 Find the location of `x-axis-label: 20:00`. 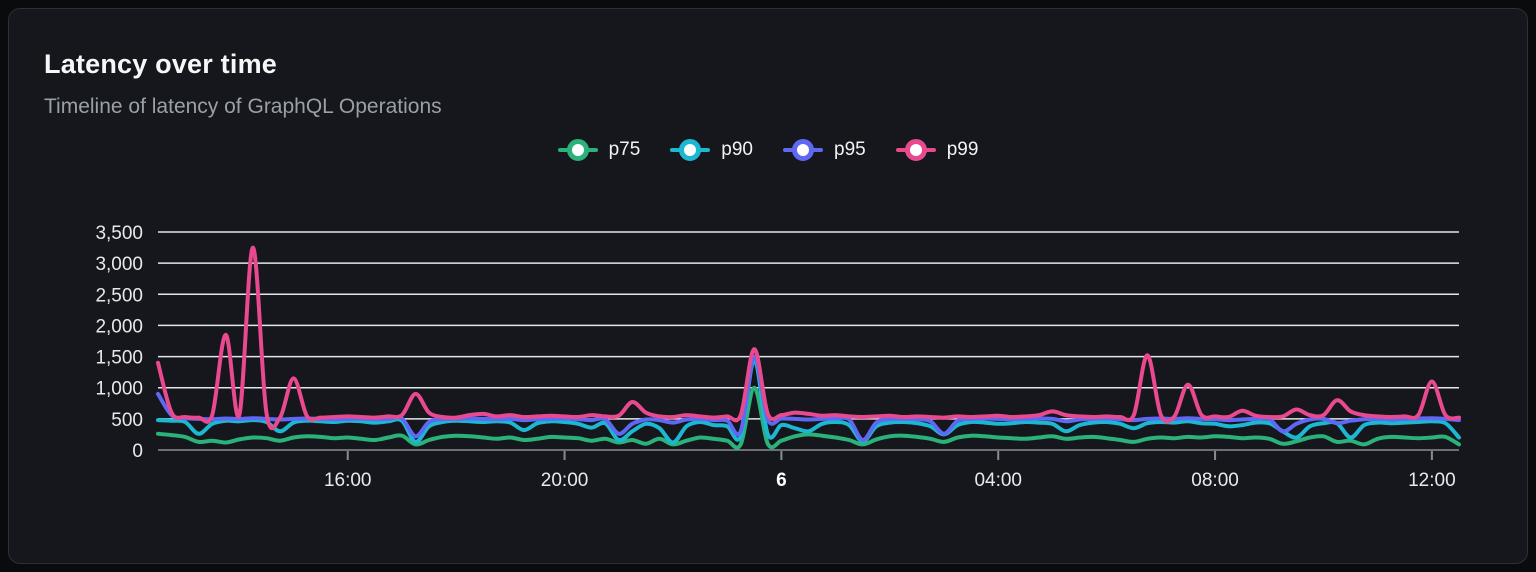

x-axis-label: 20:00 is located at coordinates (565, 480).